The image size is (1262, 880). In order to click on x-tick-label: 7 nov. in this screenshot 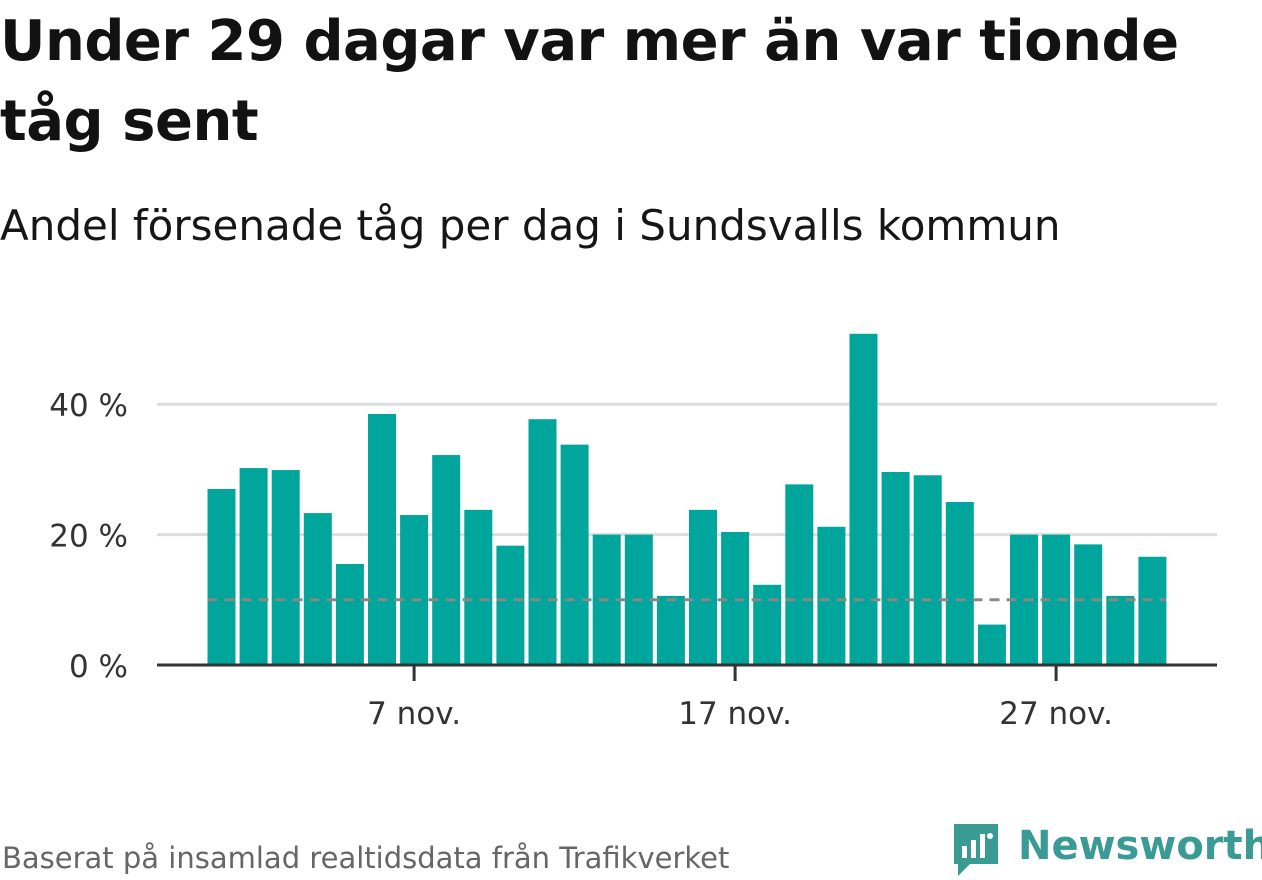, I will do `click(414, 714)`.